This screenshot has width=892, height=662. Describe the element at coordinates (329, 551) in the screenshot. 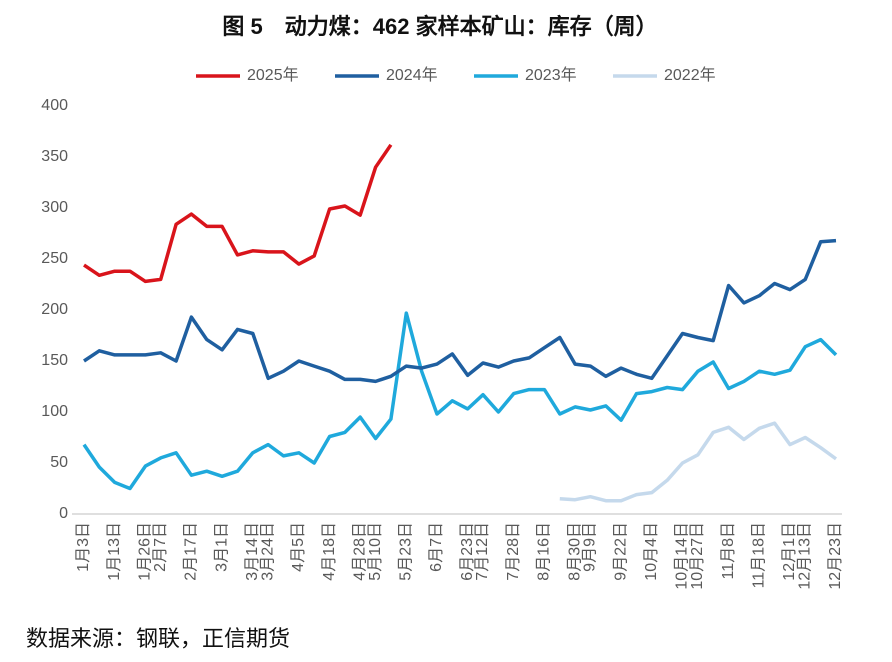

I see `x-tick-label: 4月18日` at that location.